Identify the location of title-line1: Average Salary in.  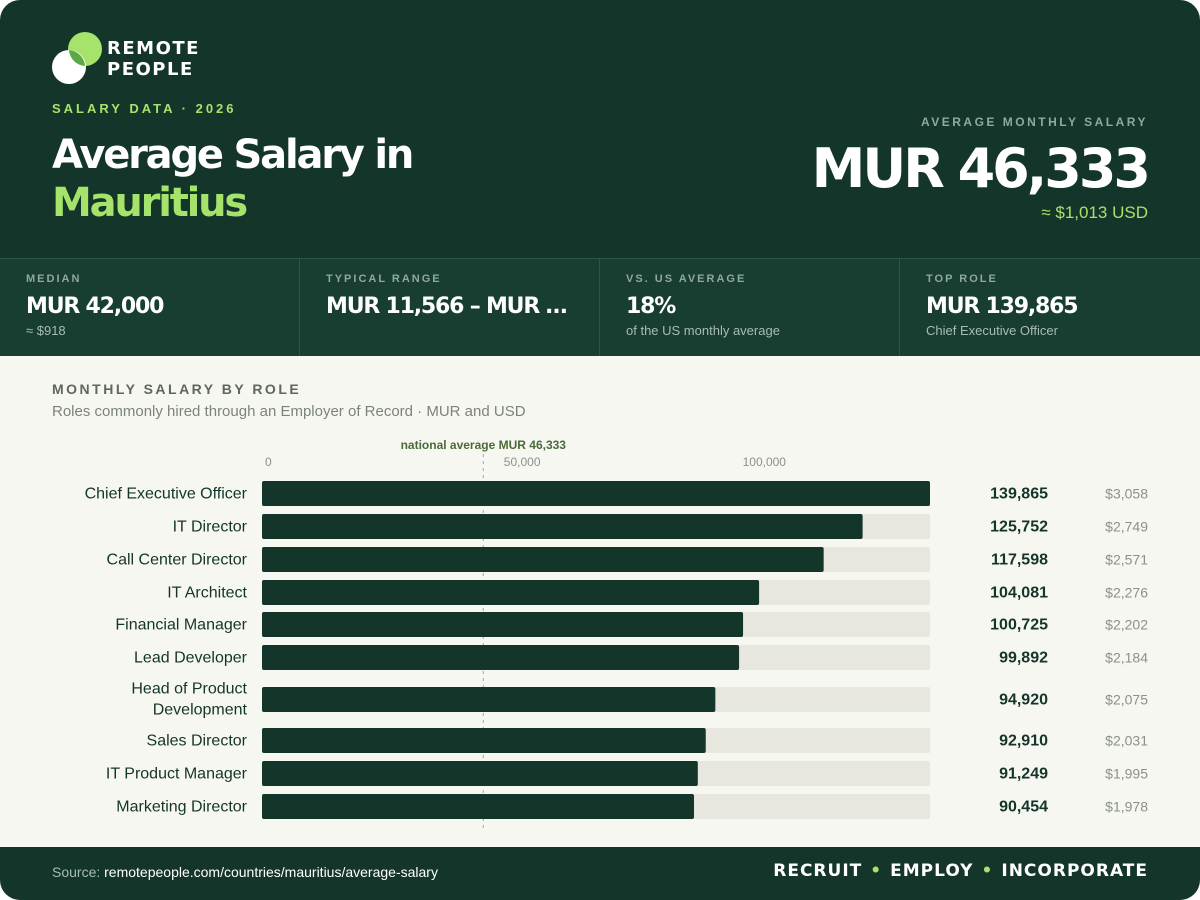
(233, 155).